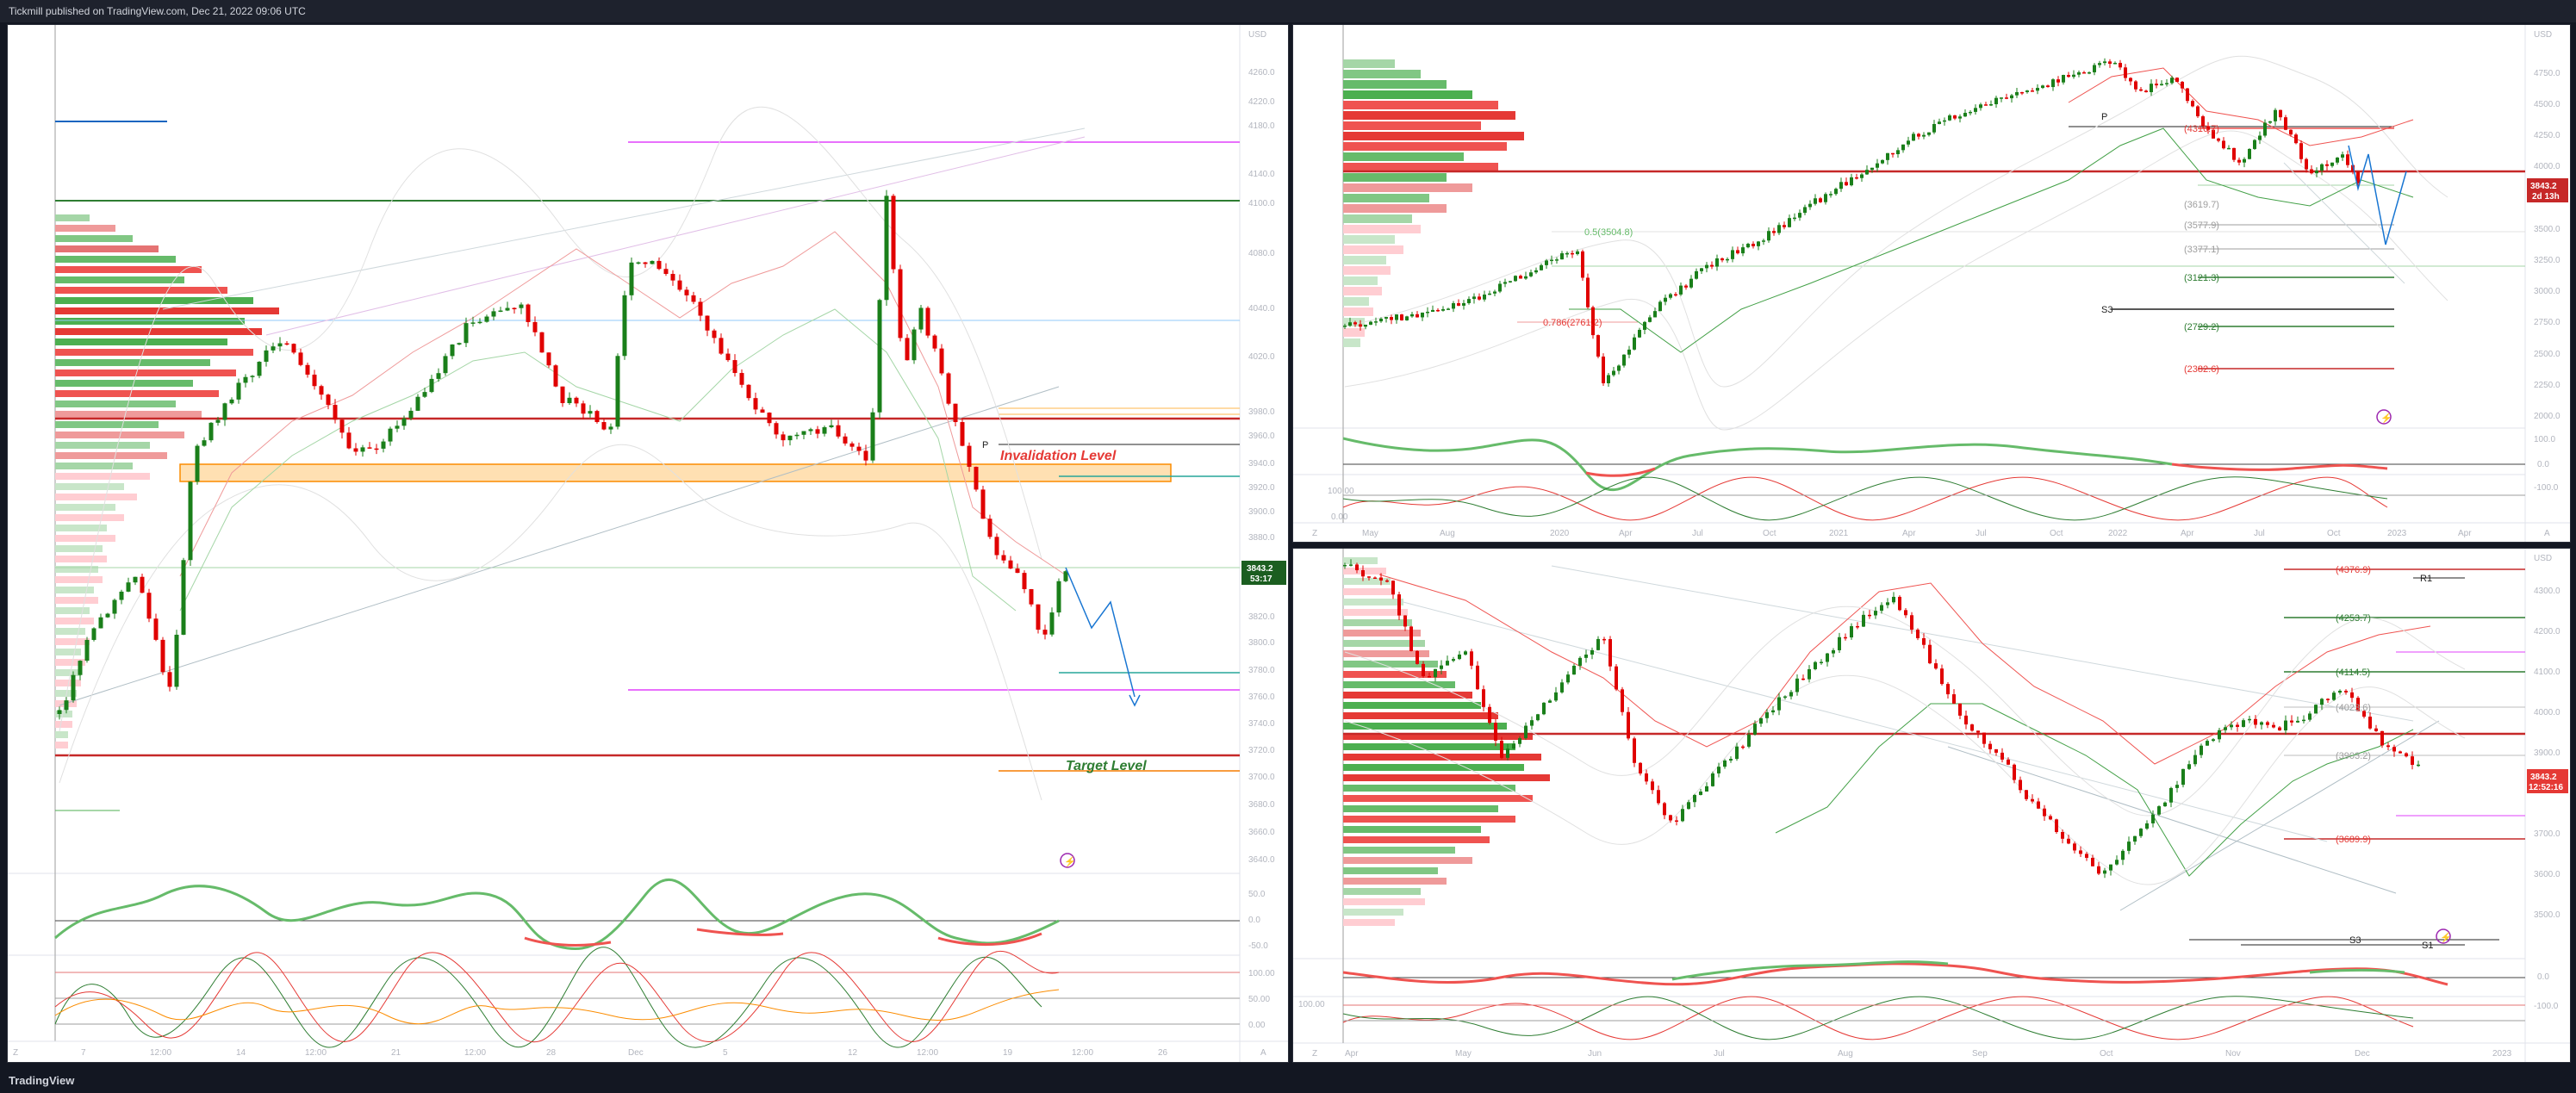 The image size is (2576, 1093). I want to click on svg-text: 3780.0, so click(1262, 670).